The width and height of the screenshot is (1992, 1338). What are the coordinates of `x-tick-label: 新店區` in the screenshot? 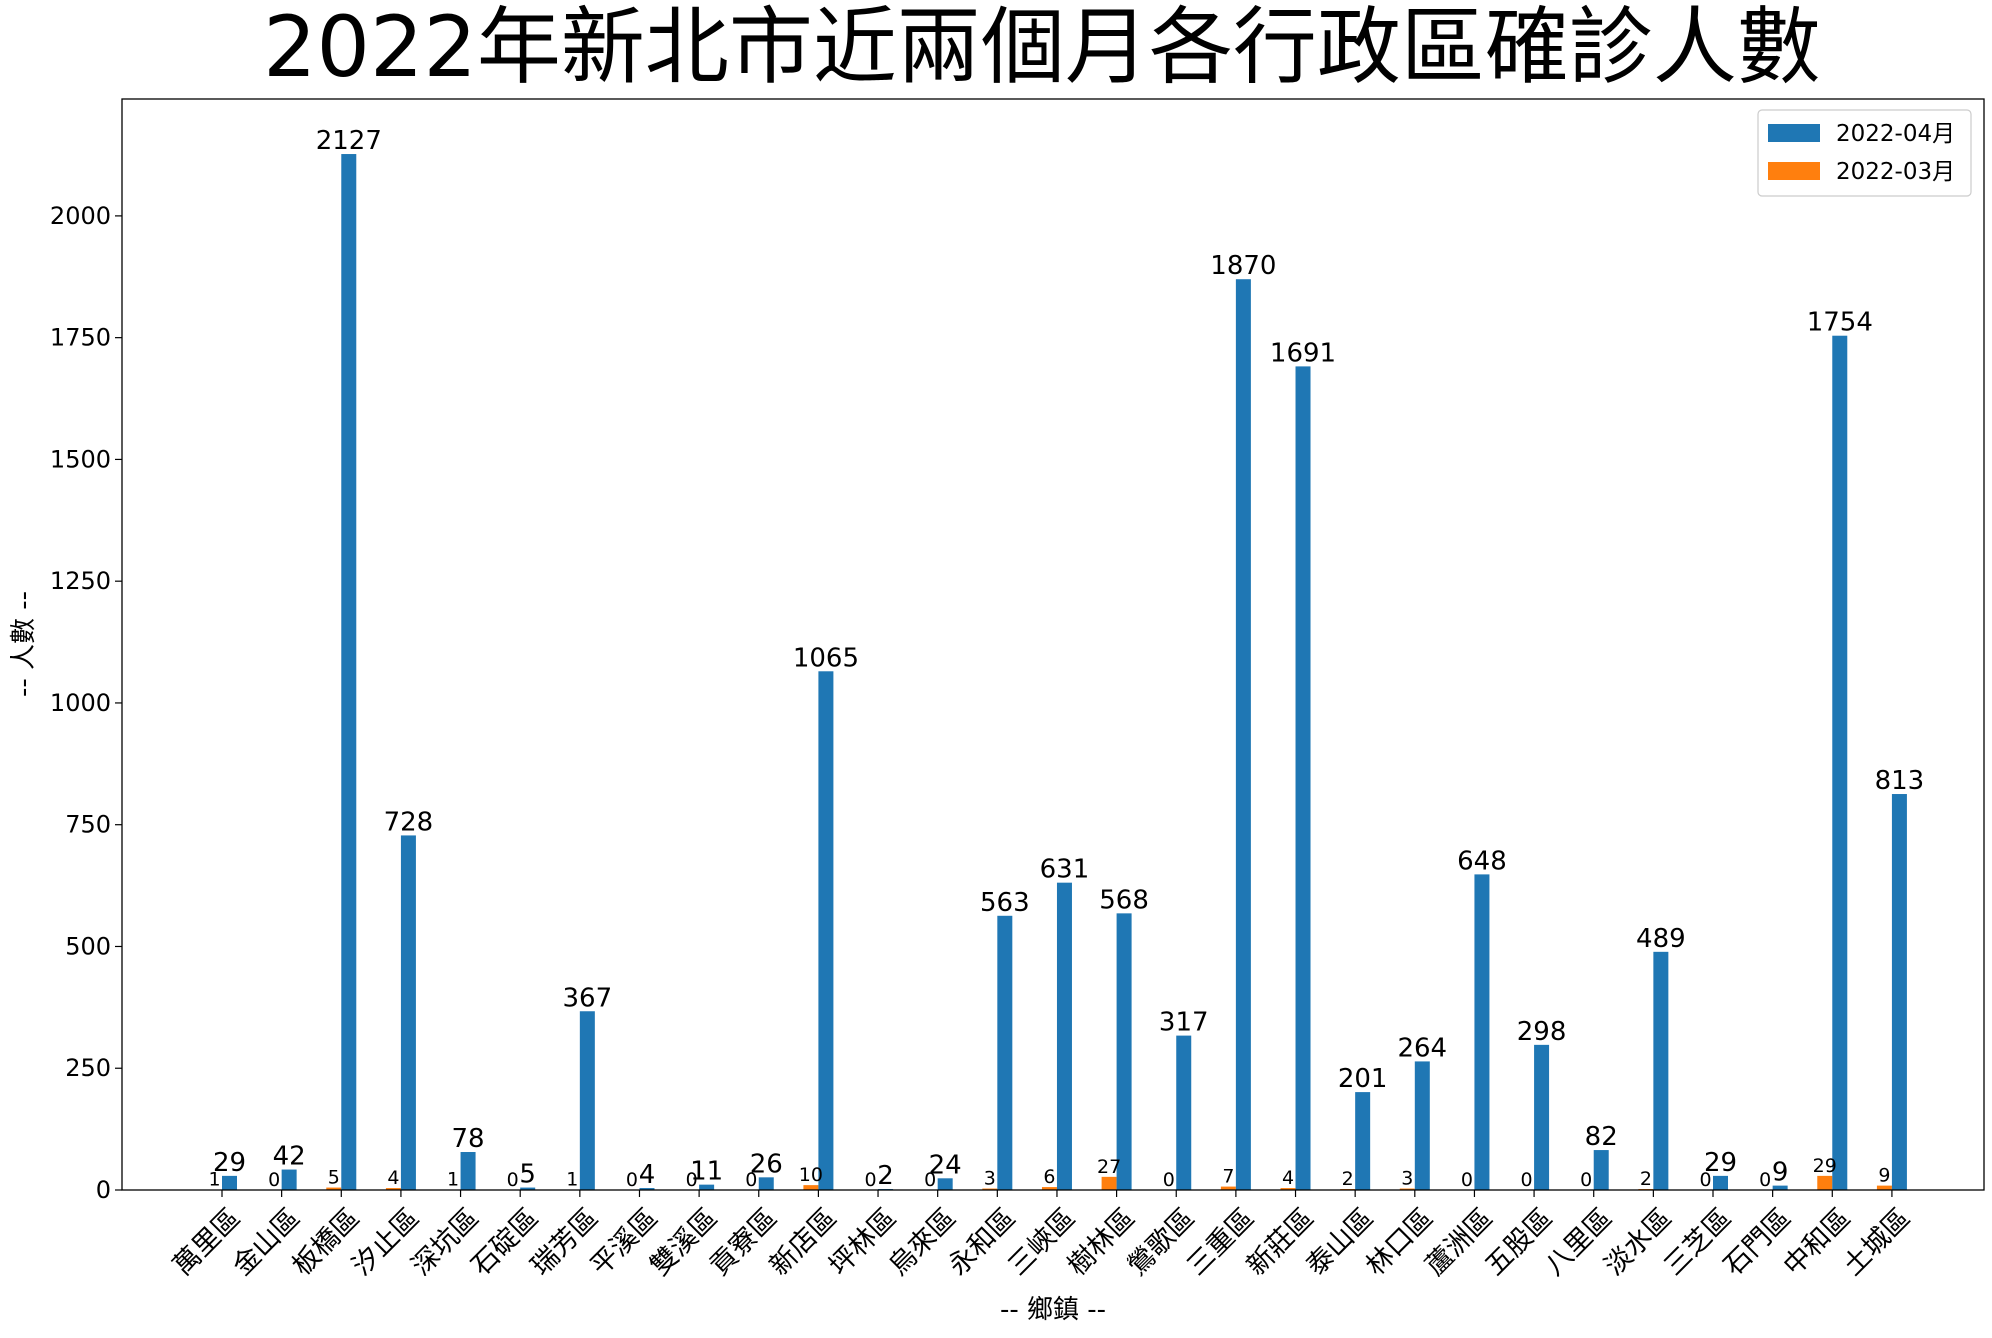 It's located at (803, 1242).